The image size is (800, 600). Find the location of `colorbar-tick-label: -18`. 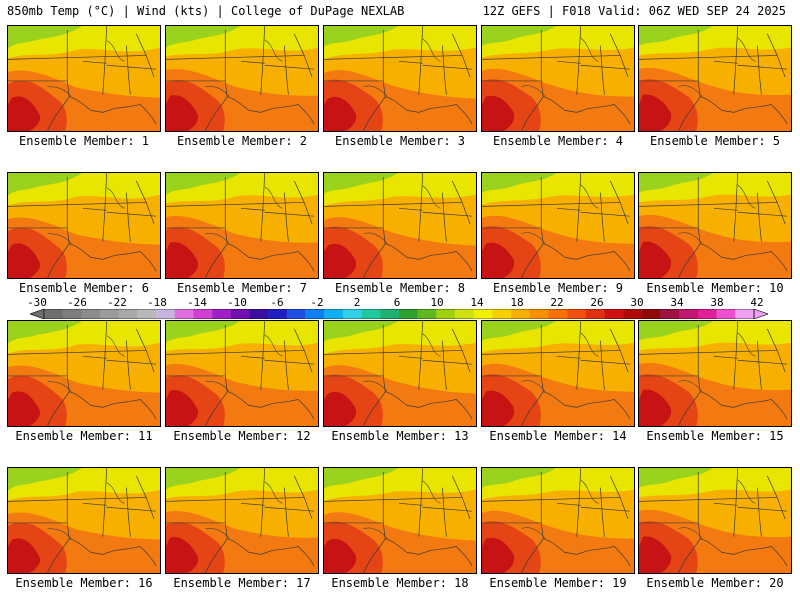

colorbar-tick-label: -18 is located at coordinates (157, 302).